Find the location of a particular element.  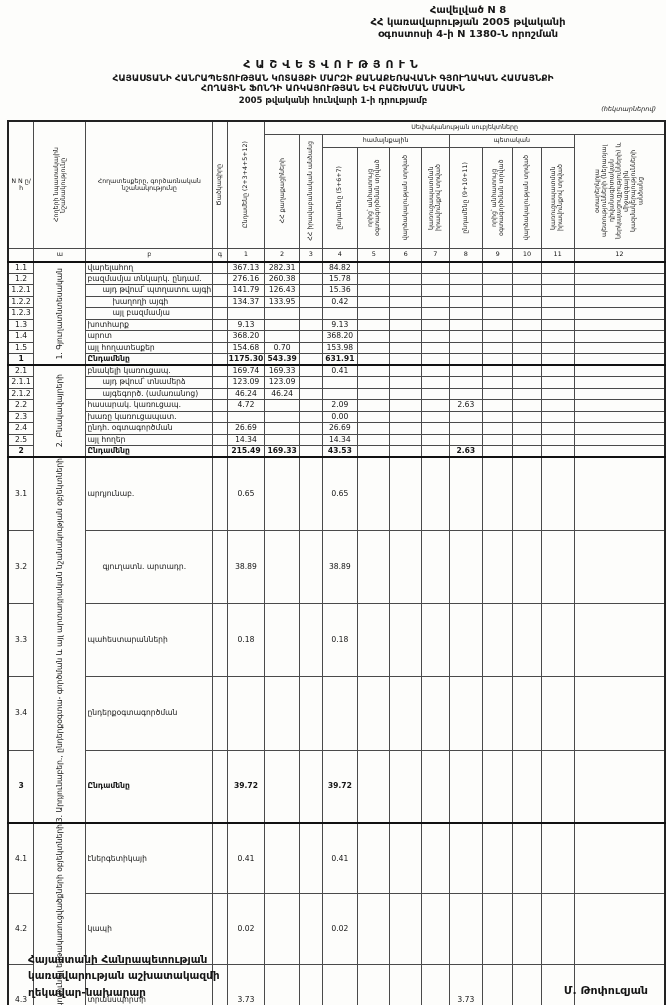

cell-3.1-c4: 0.65 is located at coordinates (340, 493).